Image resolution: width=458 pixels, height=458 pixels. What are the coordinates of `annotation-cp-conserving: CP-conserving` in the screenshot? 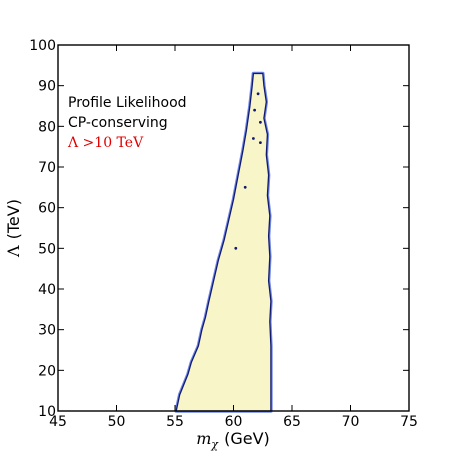 It's located at (118, 123).